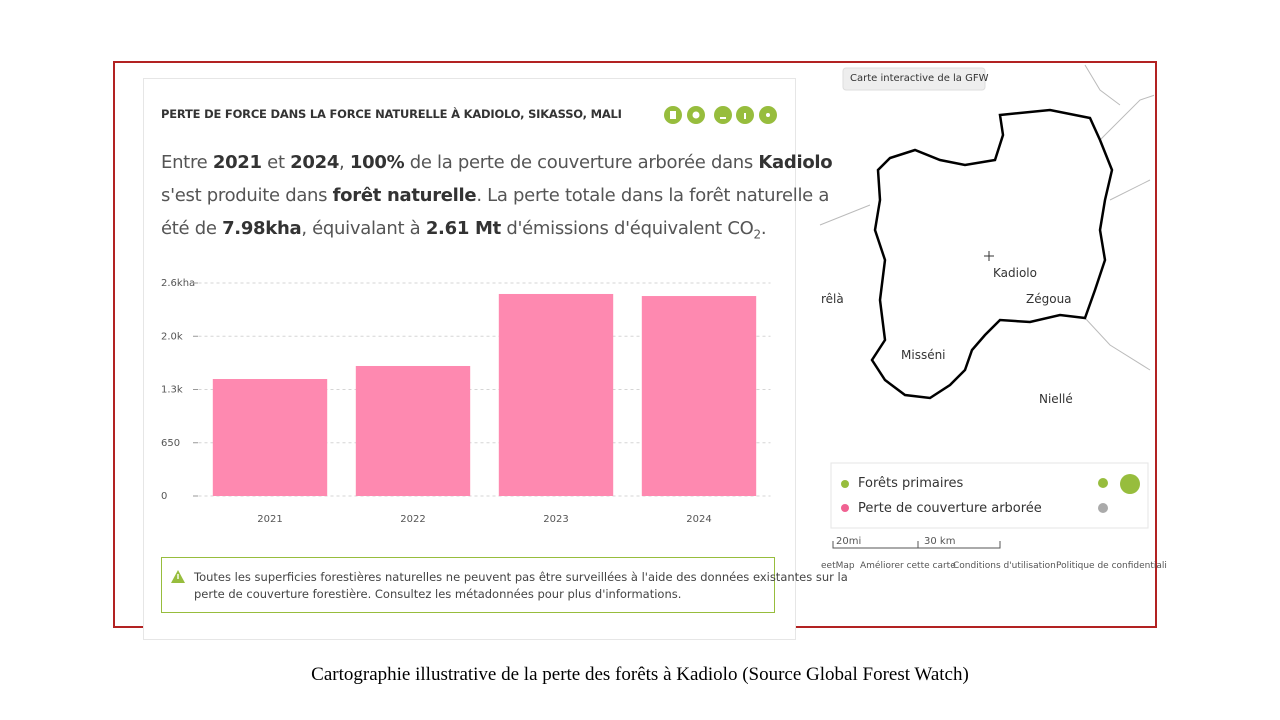 The height and width of the screenshot is (720, 1280). Describe the element at coordinates (1004, 566) in the screenshot. I see `map-link: Conditions d'utilisation` at that location.